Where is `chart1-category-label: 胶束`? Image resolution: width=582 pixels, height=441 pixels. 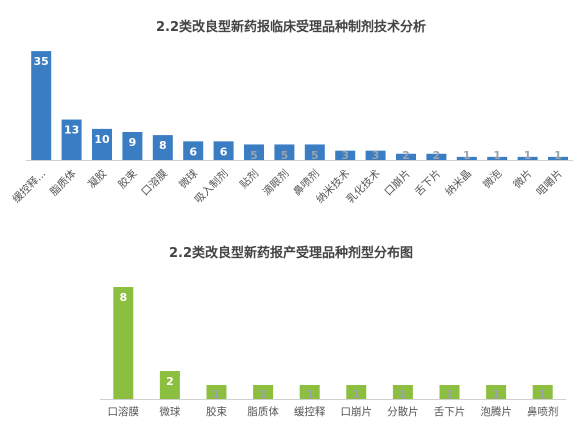 chart1-category-label: 胶束 is located at coordinates (127, 179).